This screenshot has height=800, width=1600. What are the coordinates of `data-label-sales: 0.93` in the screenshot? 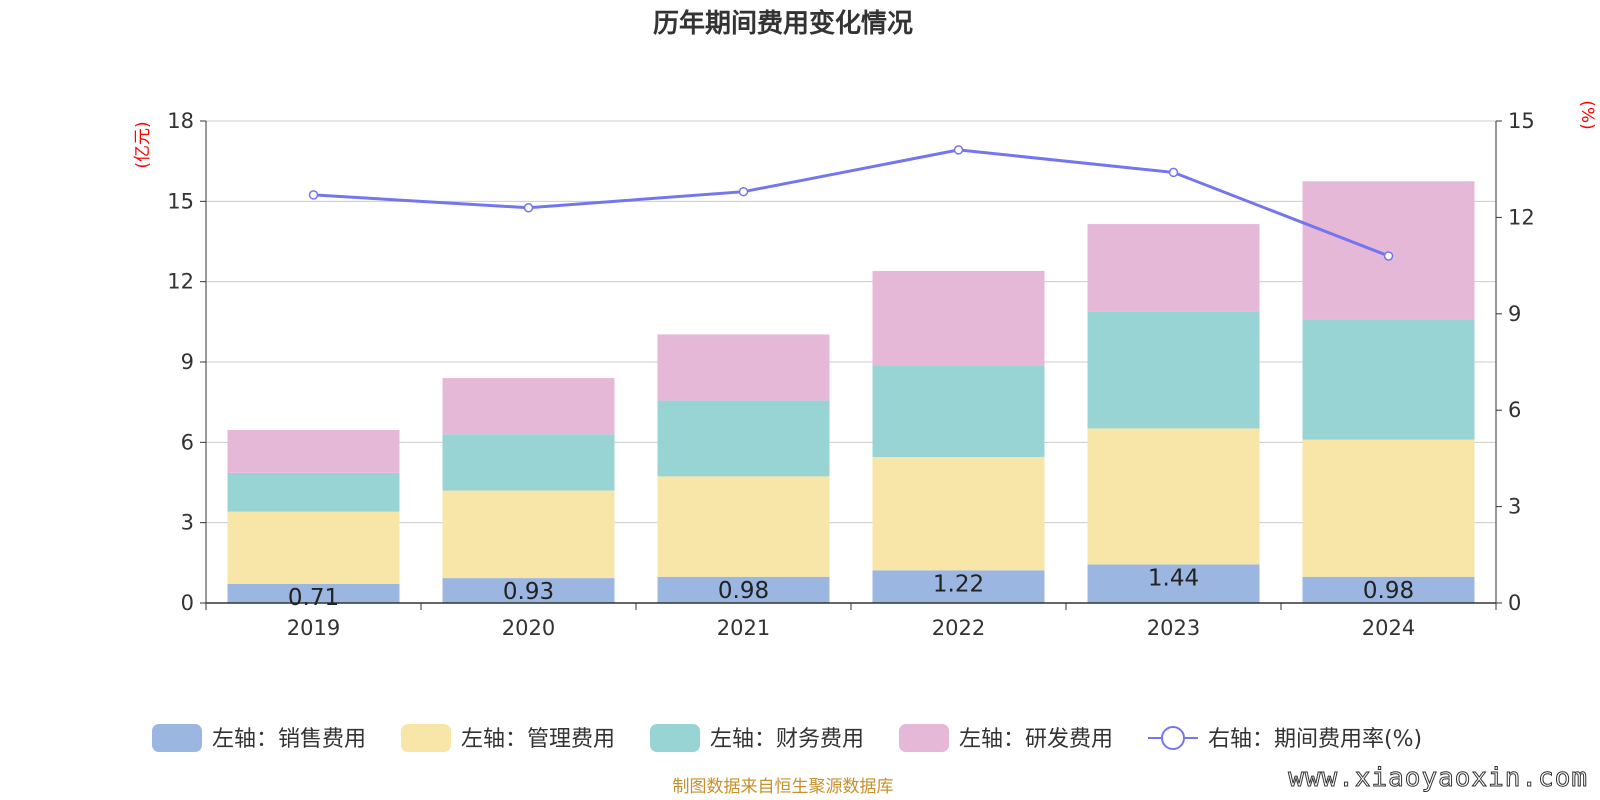 It's located at (528, 592).